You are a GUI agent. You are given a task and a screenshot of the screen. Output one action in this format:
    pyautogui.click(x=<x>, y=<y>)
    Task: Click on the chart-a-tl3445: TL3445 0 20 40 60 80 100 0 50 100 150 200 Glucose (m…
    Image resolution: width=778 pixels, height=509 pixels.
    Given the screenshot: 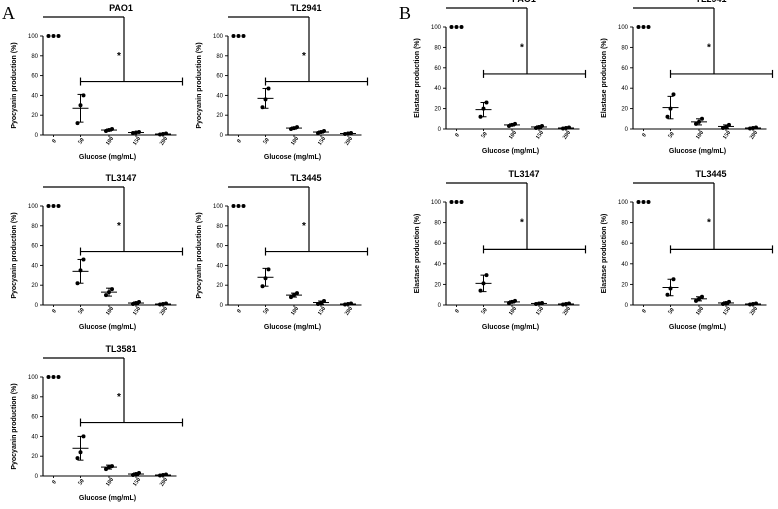 What is the action you would take?
    pyautogui.click(x=282, y=252)
    